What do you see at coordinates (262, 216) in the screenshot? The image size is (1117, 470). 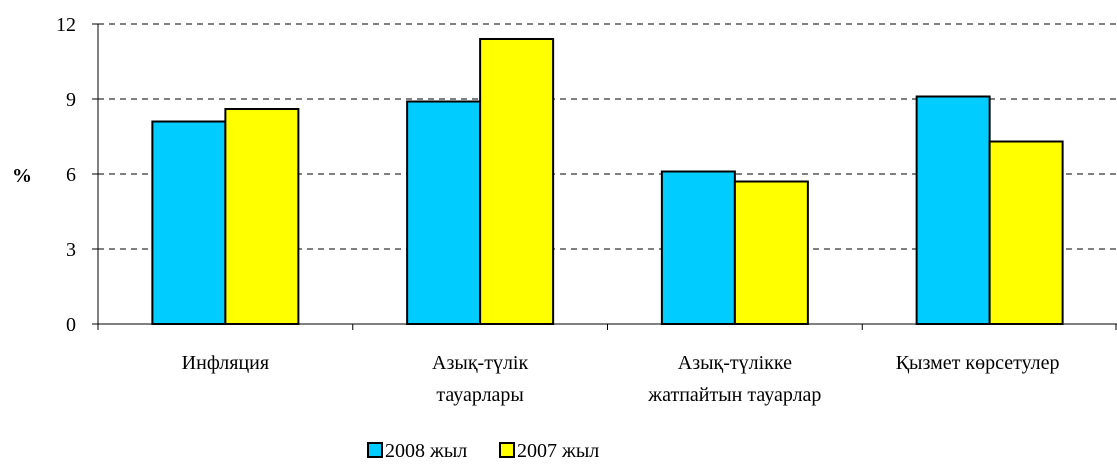 I see `bar-2007-жыл-0` at bounding box center [262, 216].